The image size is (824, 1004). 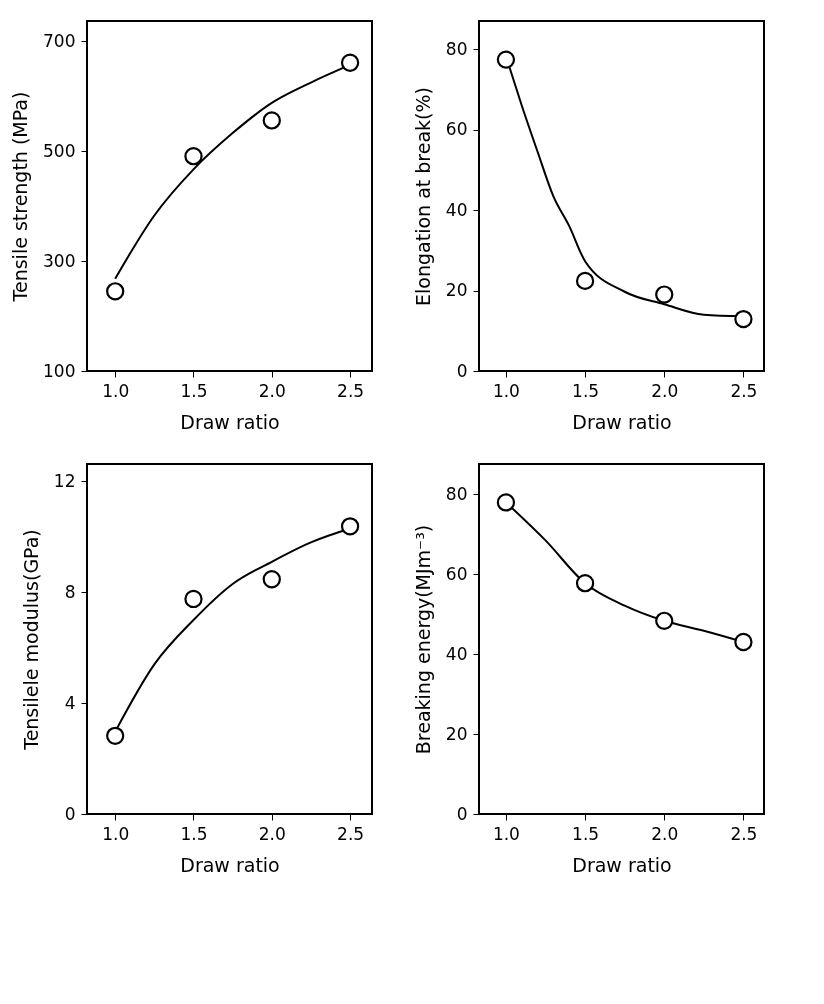 I want to click on y-axis-title: Breaking energy(MJm⁻³), so click(x=422, y=639).